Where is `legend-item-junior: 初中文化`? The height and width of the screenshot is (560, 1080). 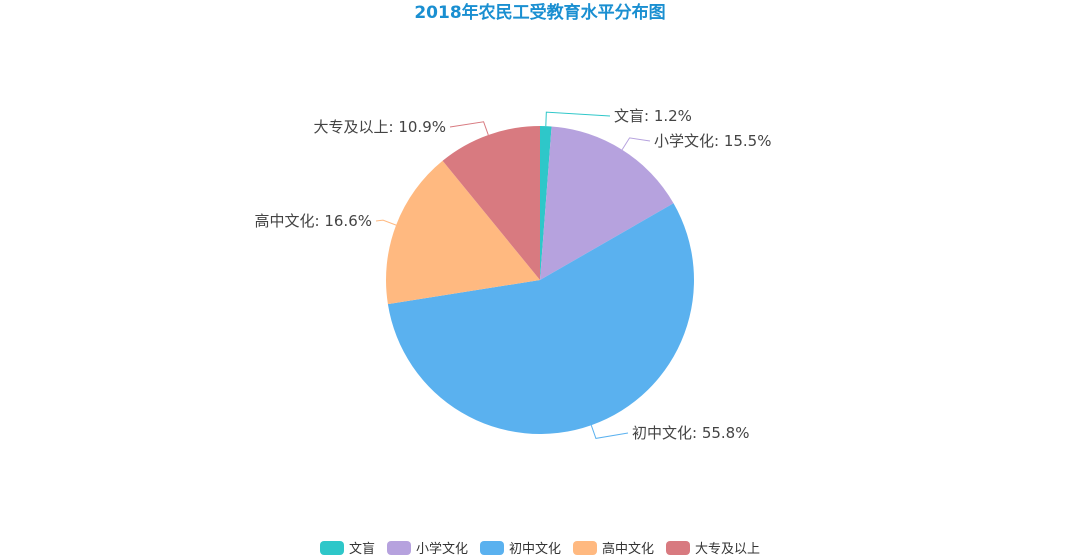
legend-item-junior: 初中文化 is located at coordinates (520, 547).